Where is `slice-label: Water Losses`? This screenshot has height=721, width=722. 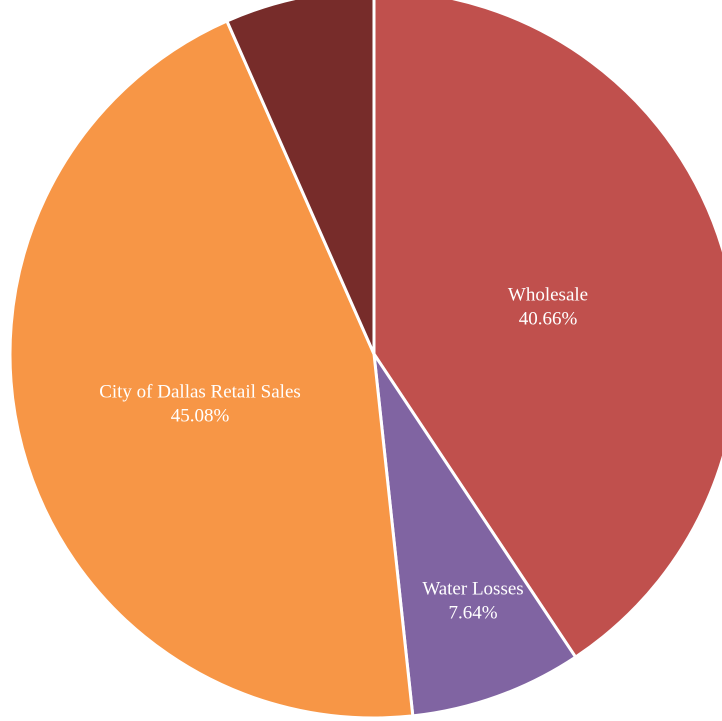
slice-label: Water Losses is located at coordinates (472, 588).